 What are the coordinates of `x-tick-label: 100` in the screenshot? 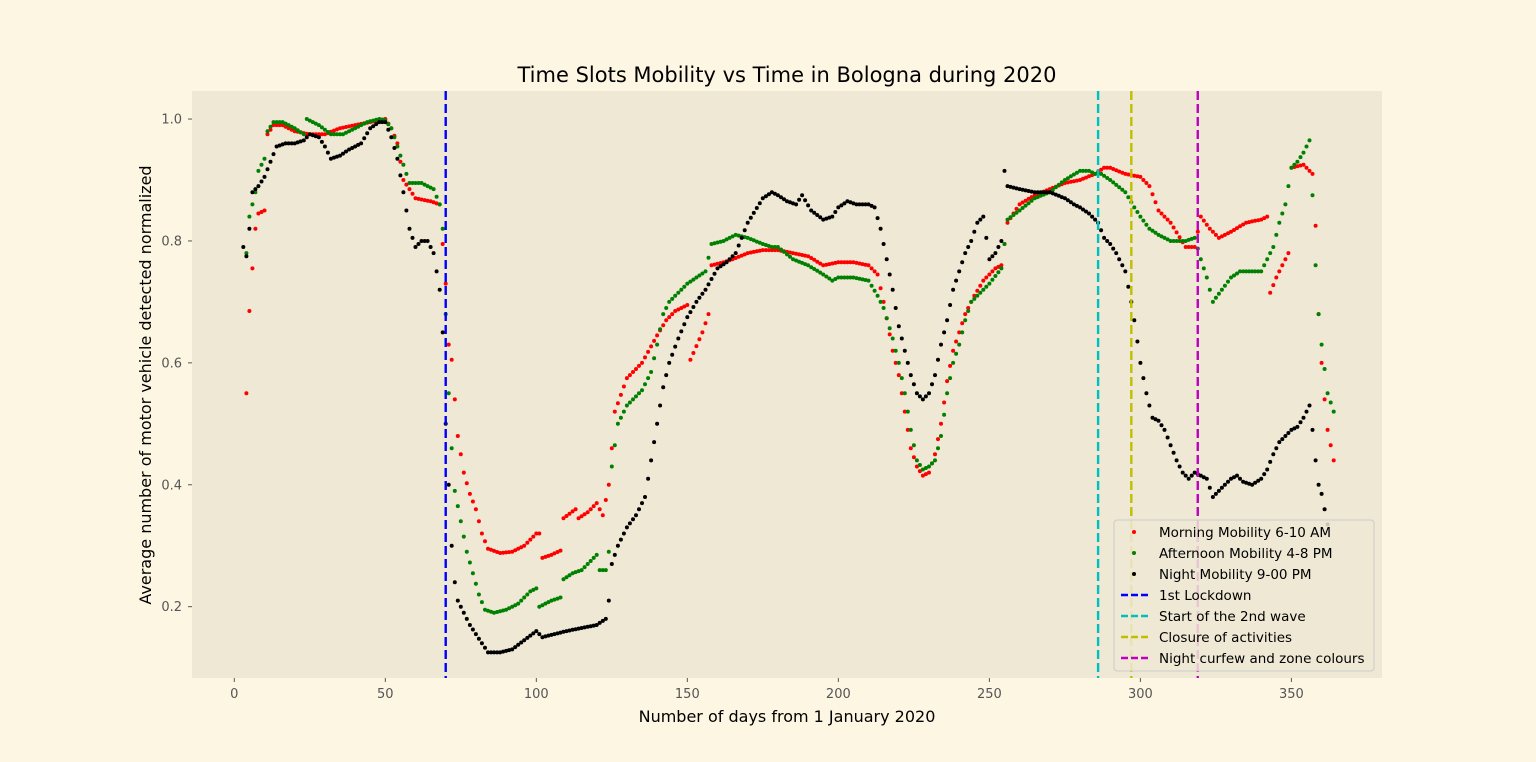 It's located at (536, 694).